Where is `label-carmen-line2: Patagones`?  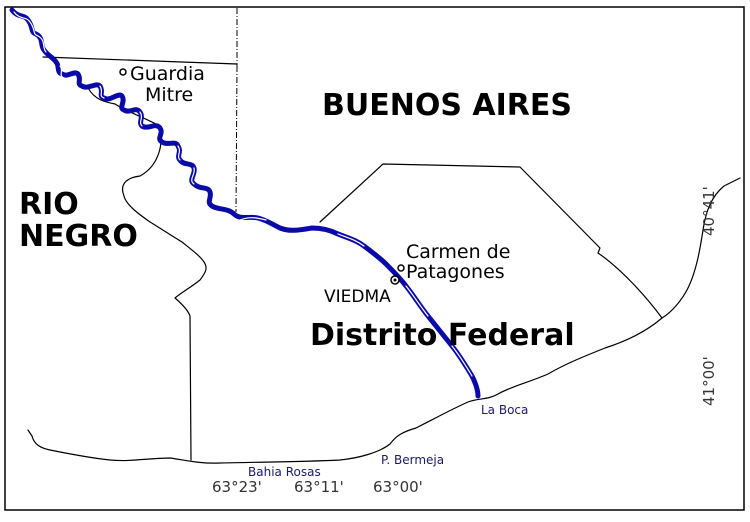 label-carmen-line2: Patagones is located at coordinates (455, 272).